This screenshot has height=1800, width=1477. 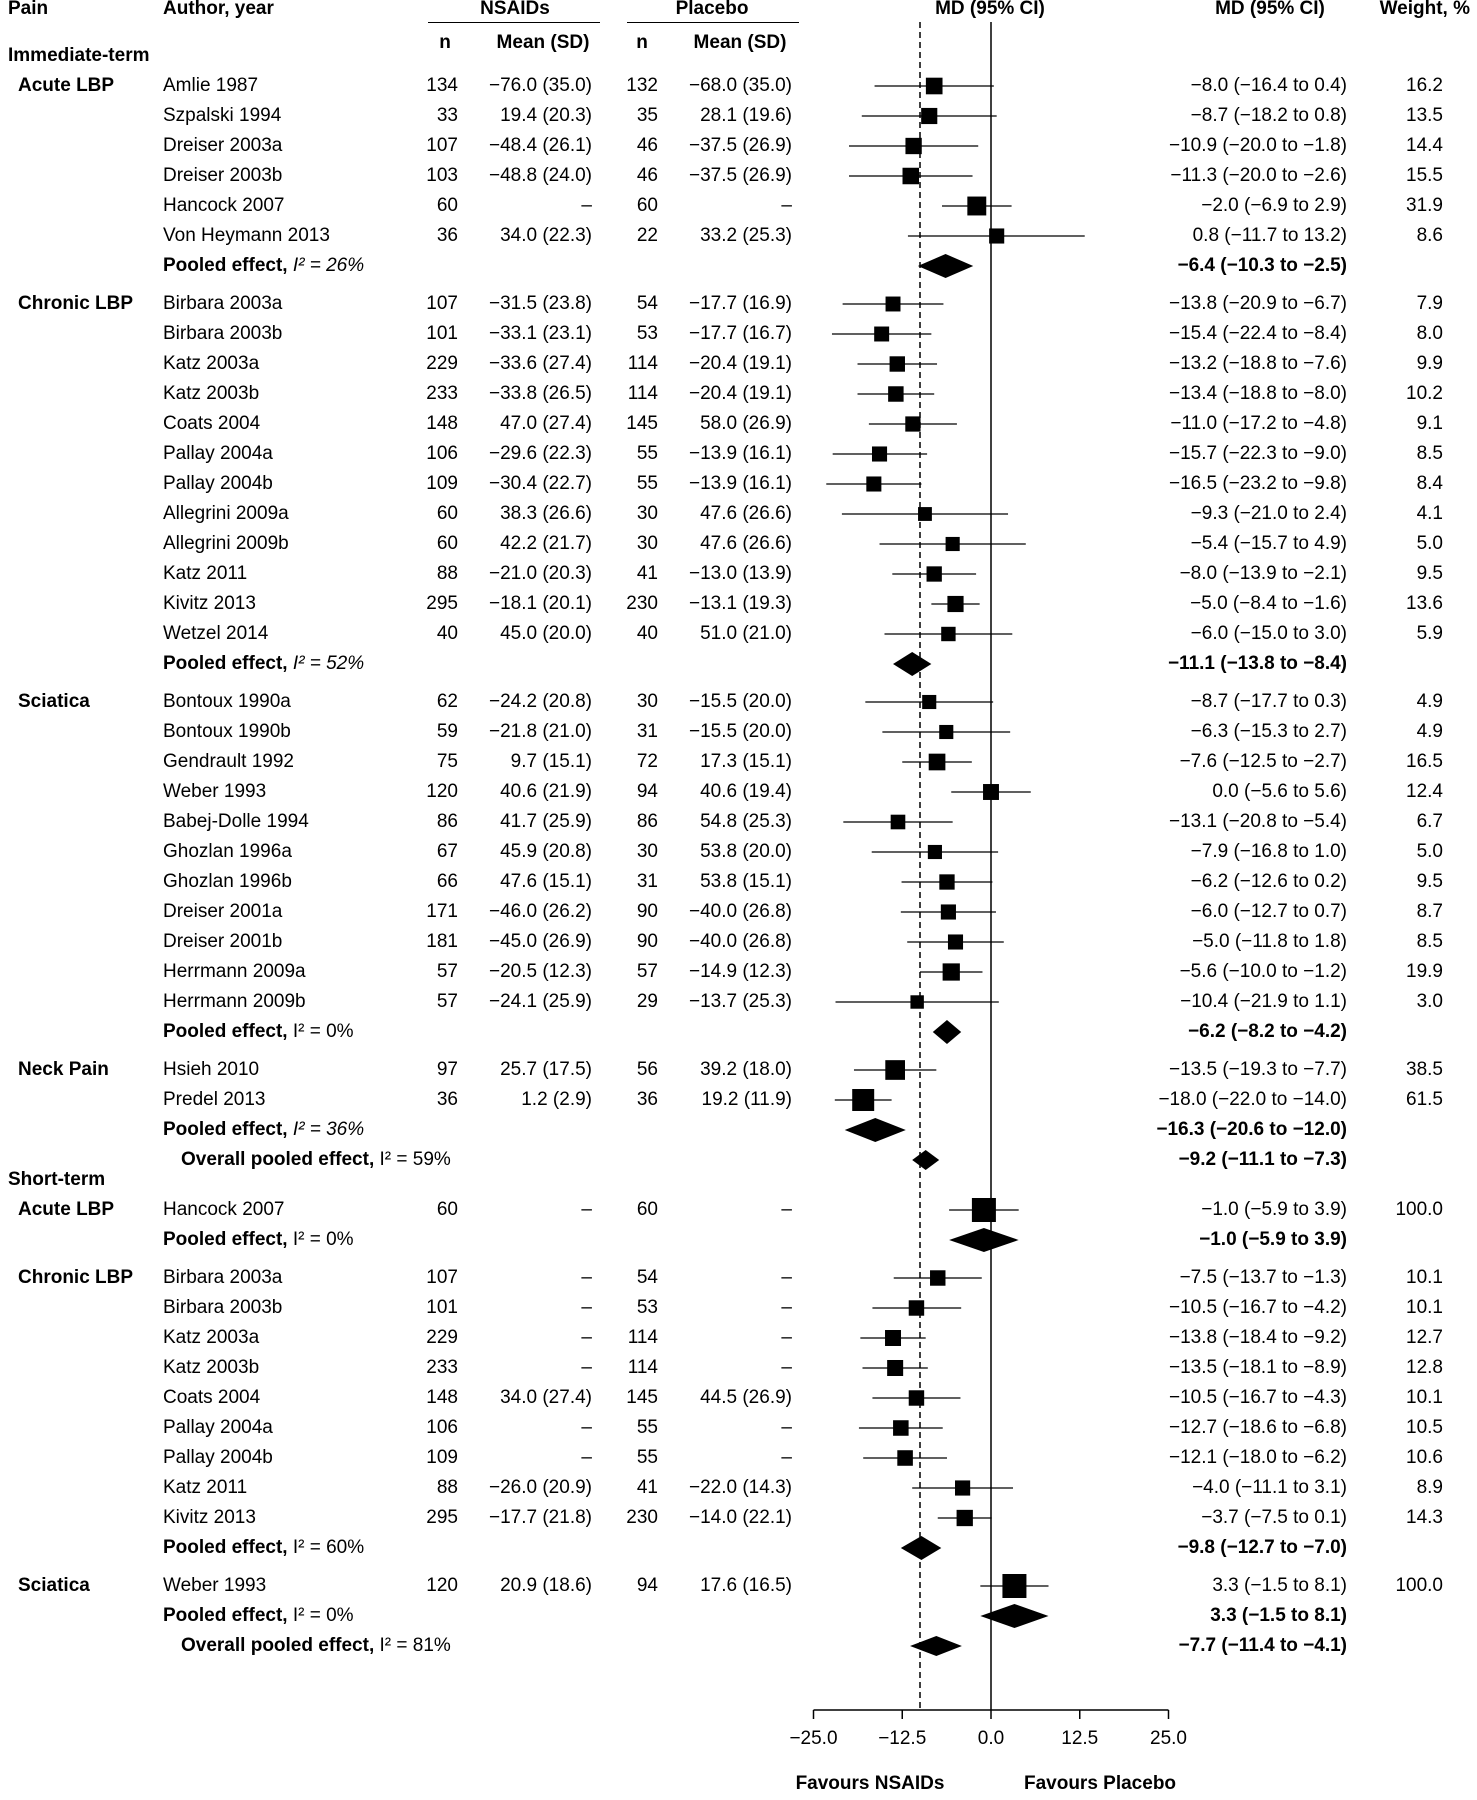 I want to click on nsaids-mean-sd: −20.5 (12.3), so click(x=540, y=971).